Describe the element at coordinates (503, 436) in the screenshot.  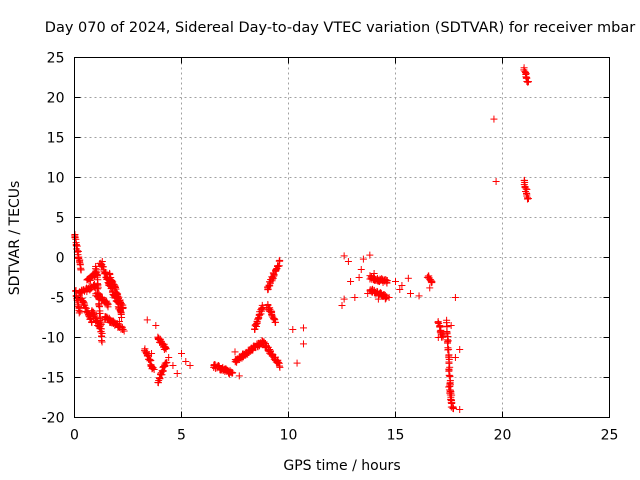
I see `x-tick-label: 20` at that location.